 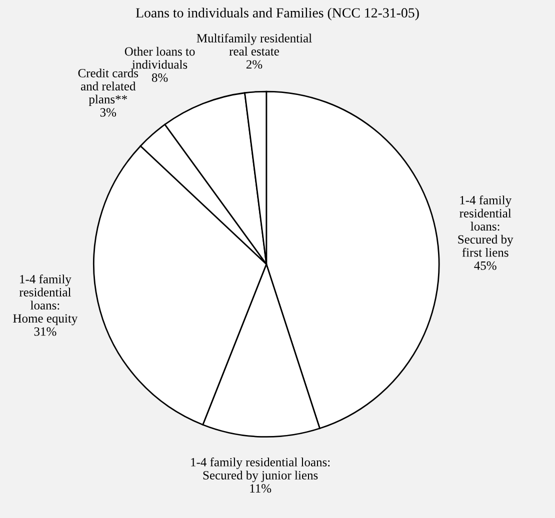 I want to click on data-label: 2%, so click(x=254, y=64).